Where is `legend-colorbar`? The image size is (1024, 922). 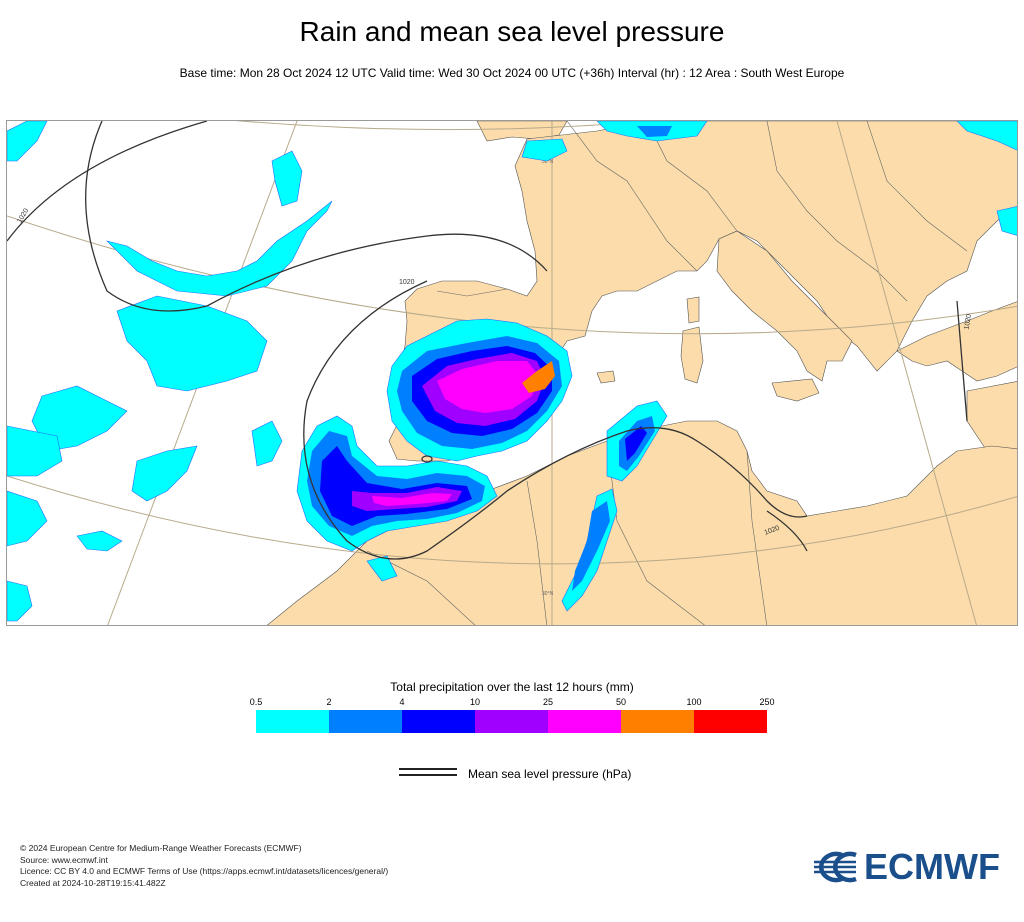
legend-colorbar is located at coordinates (511, 721).